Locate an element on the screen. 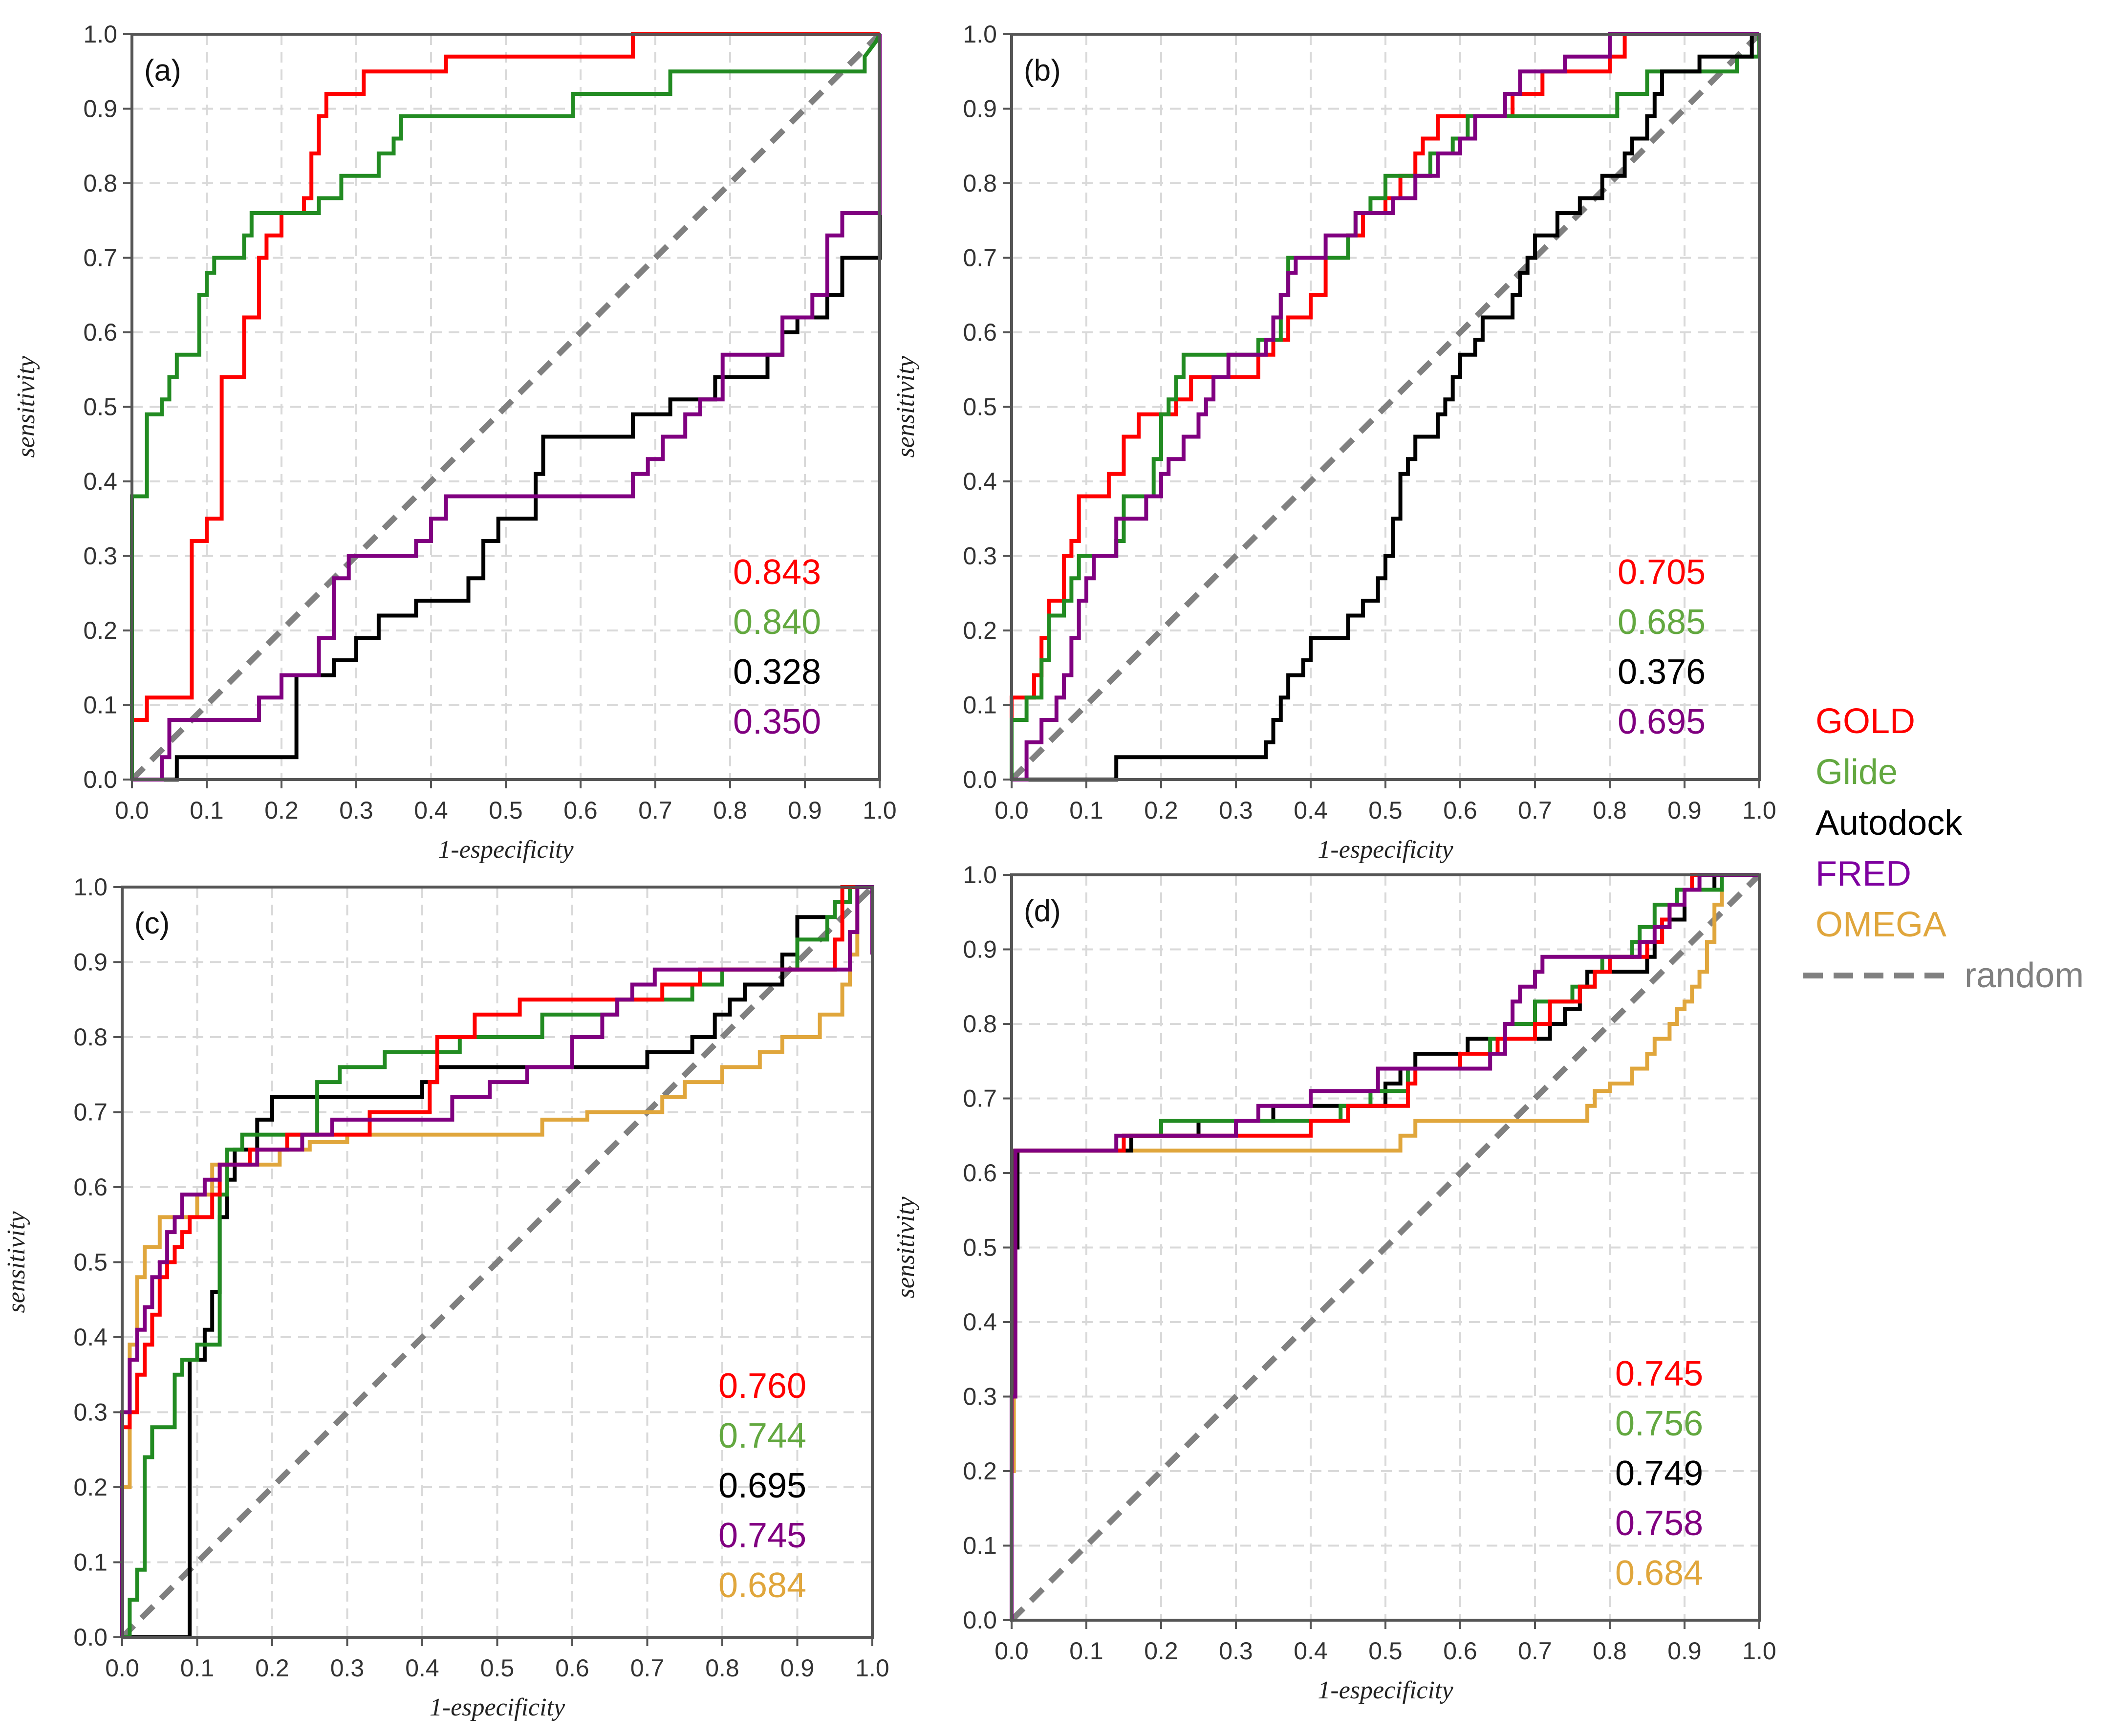  legend: GOLD Glide Autodock FRED OMEGA random is located at coordinates (1944, 848).